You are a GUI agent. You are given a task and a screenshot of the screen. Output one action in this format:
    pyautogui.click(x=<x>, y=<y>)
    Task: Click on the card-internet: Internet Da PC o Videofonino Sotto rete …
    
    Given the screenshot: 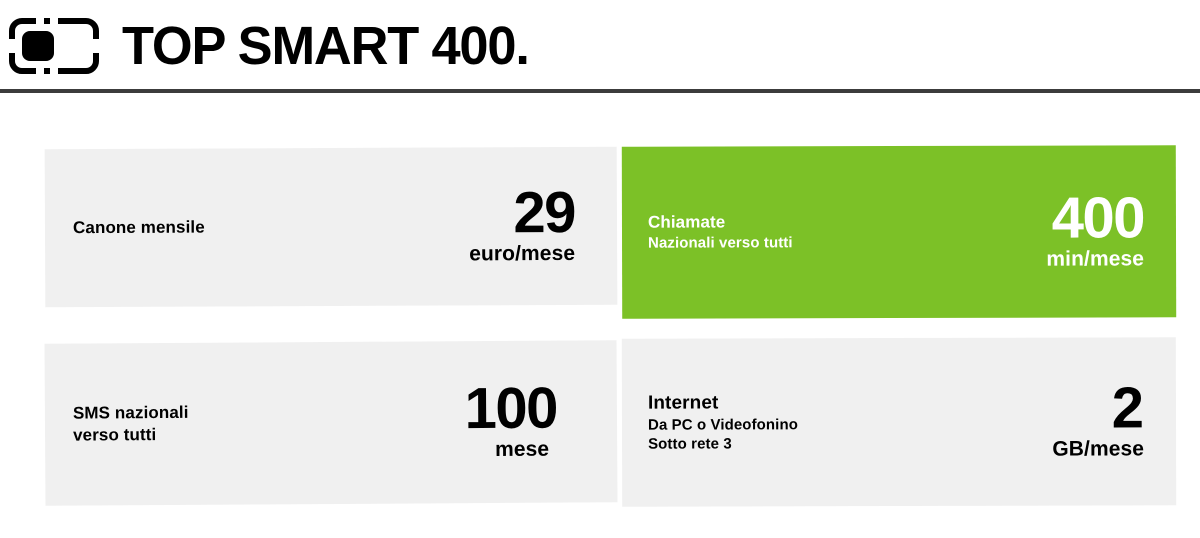 What is the action you would take?
    pyautogui.click(x=899, y=422)
    